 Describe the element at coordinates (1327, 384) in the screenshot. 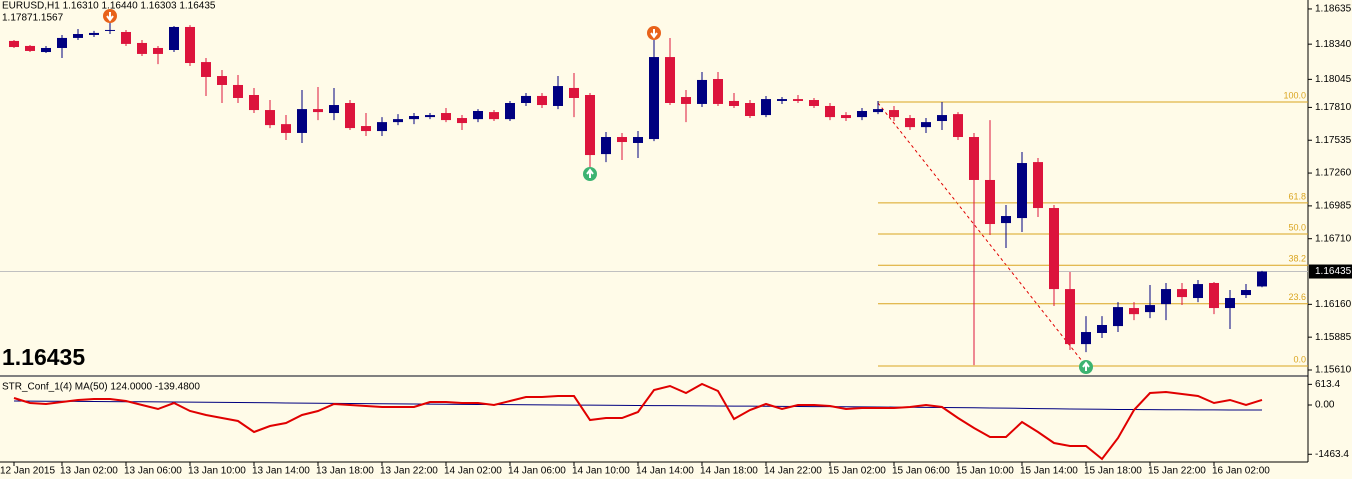

I see `y-tick-label: 613.4` at that location.